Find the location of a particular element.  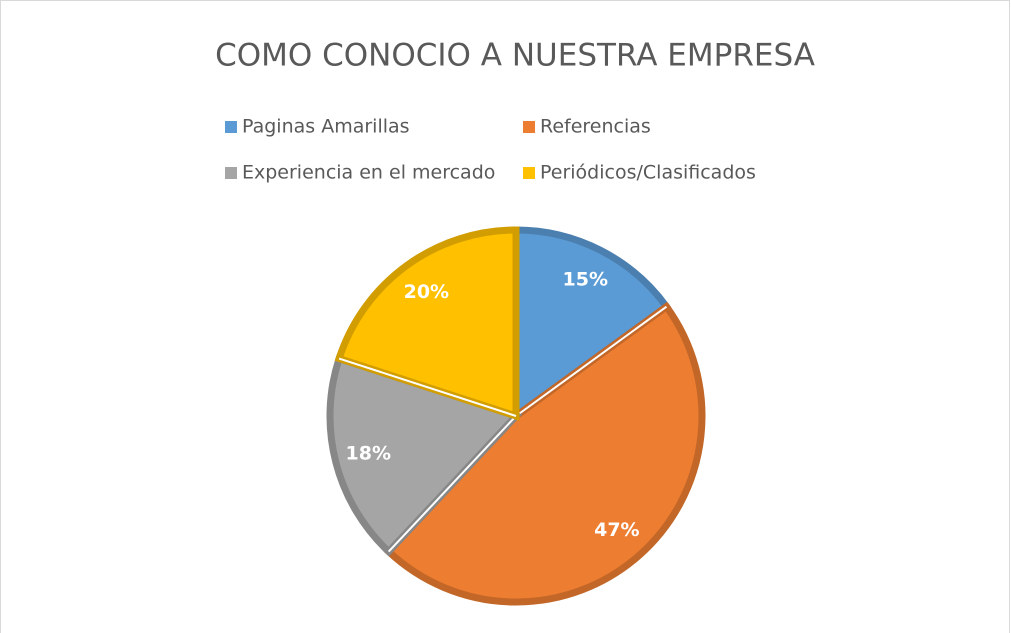

data-label: 18% is located at coordinates (368, 453).